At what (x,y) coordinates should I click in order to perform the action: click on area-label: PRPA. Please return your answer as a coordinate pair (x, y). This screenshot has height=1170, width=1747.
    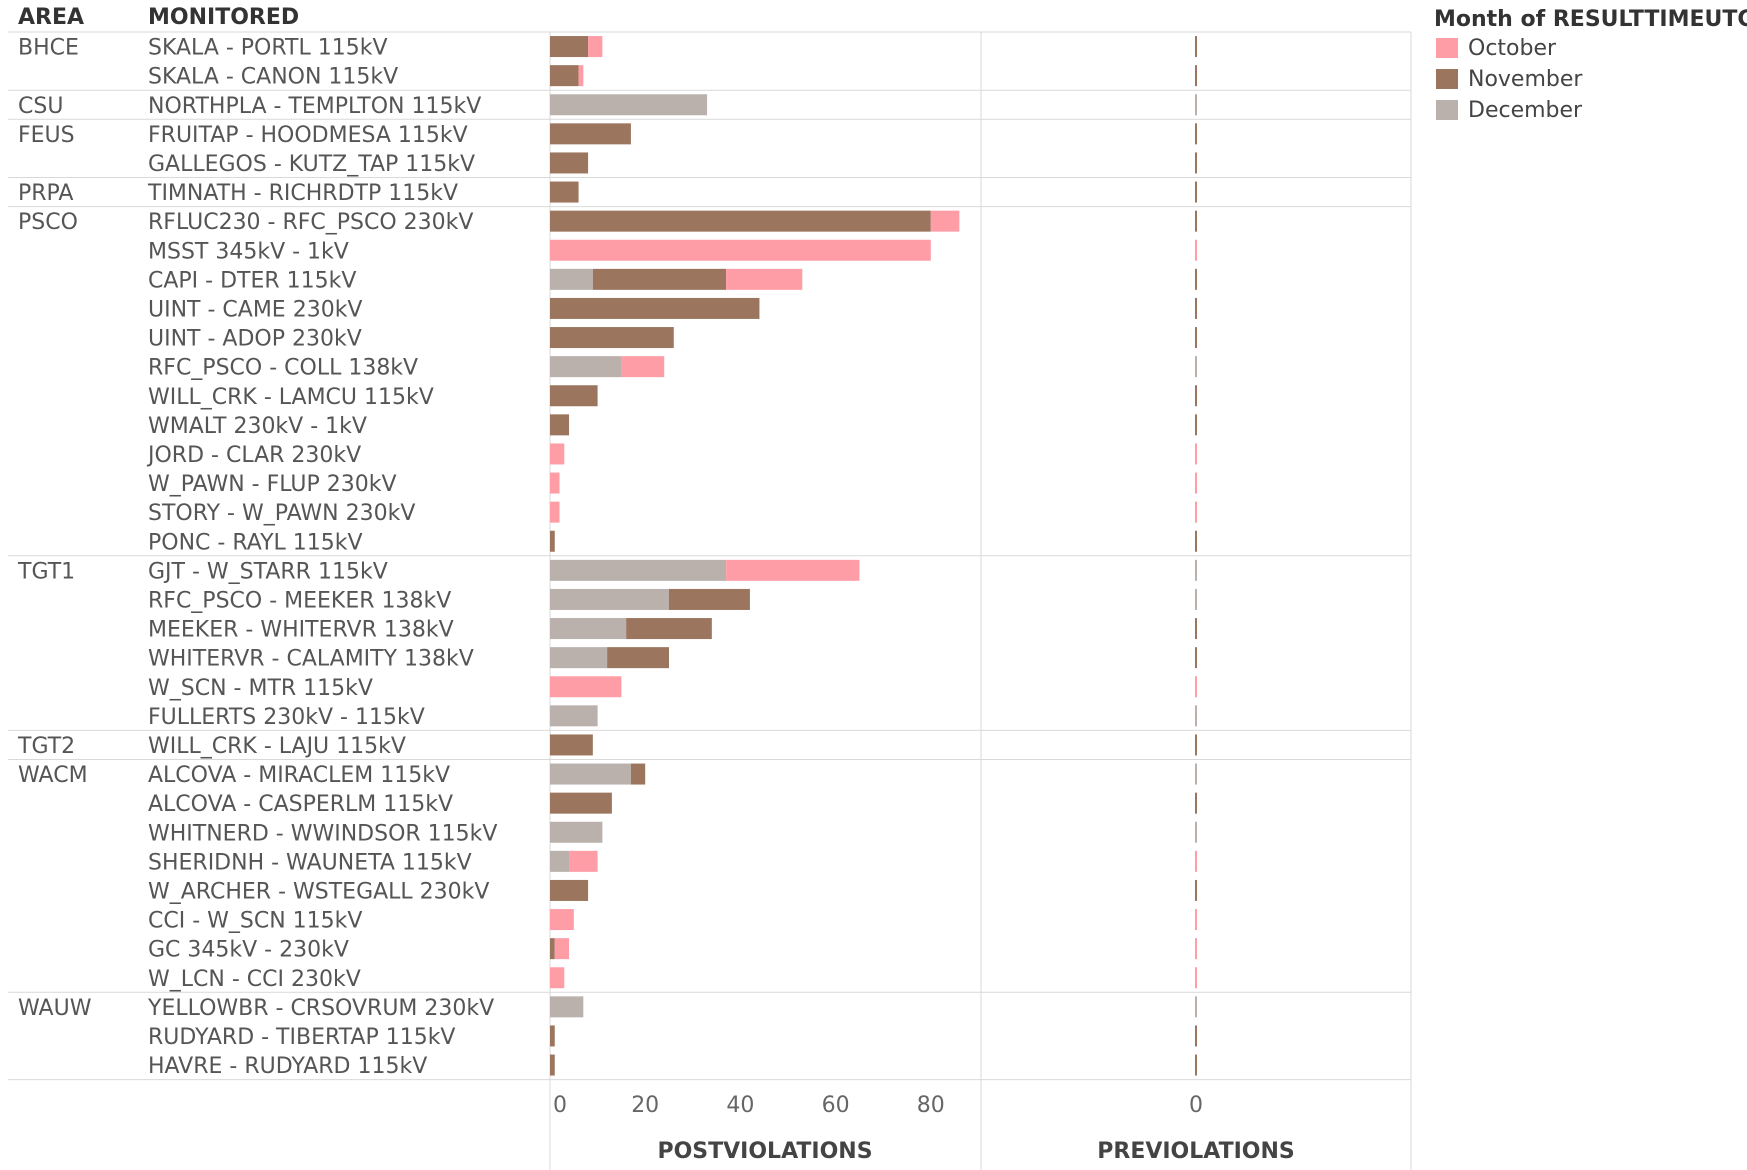
    Looking at the image, I should click on (45, 193).